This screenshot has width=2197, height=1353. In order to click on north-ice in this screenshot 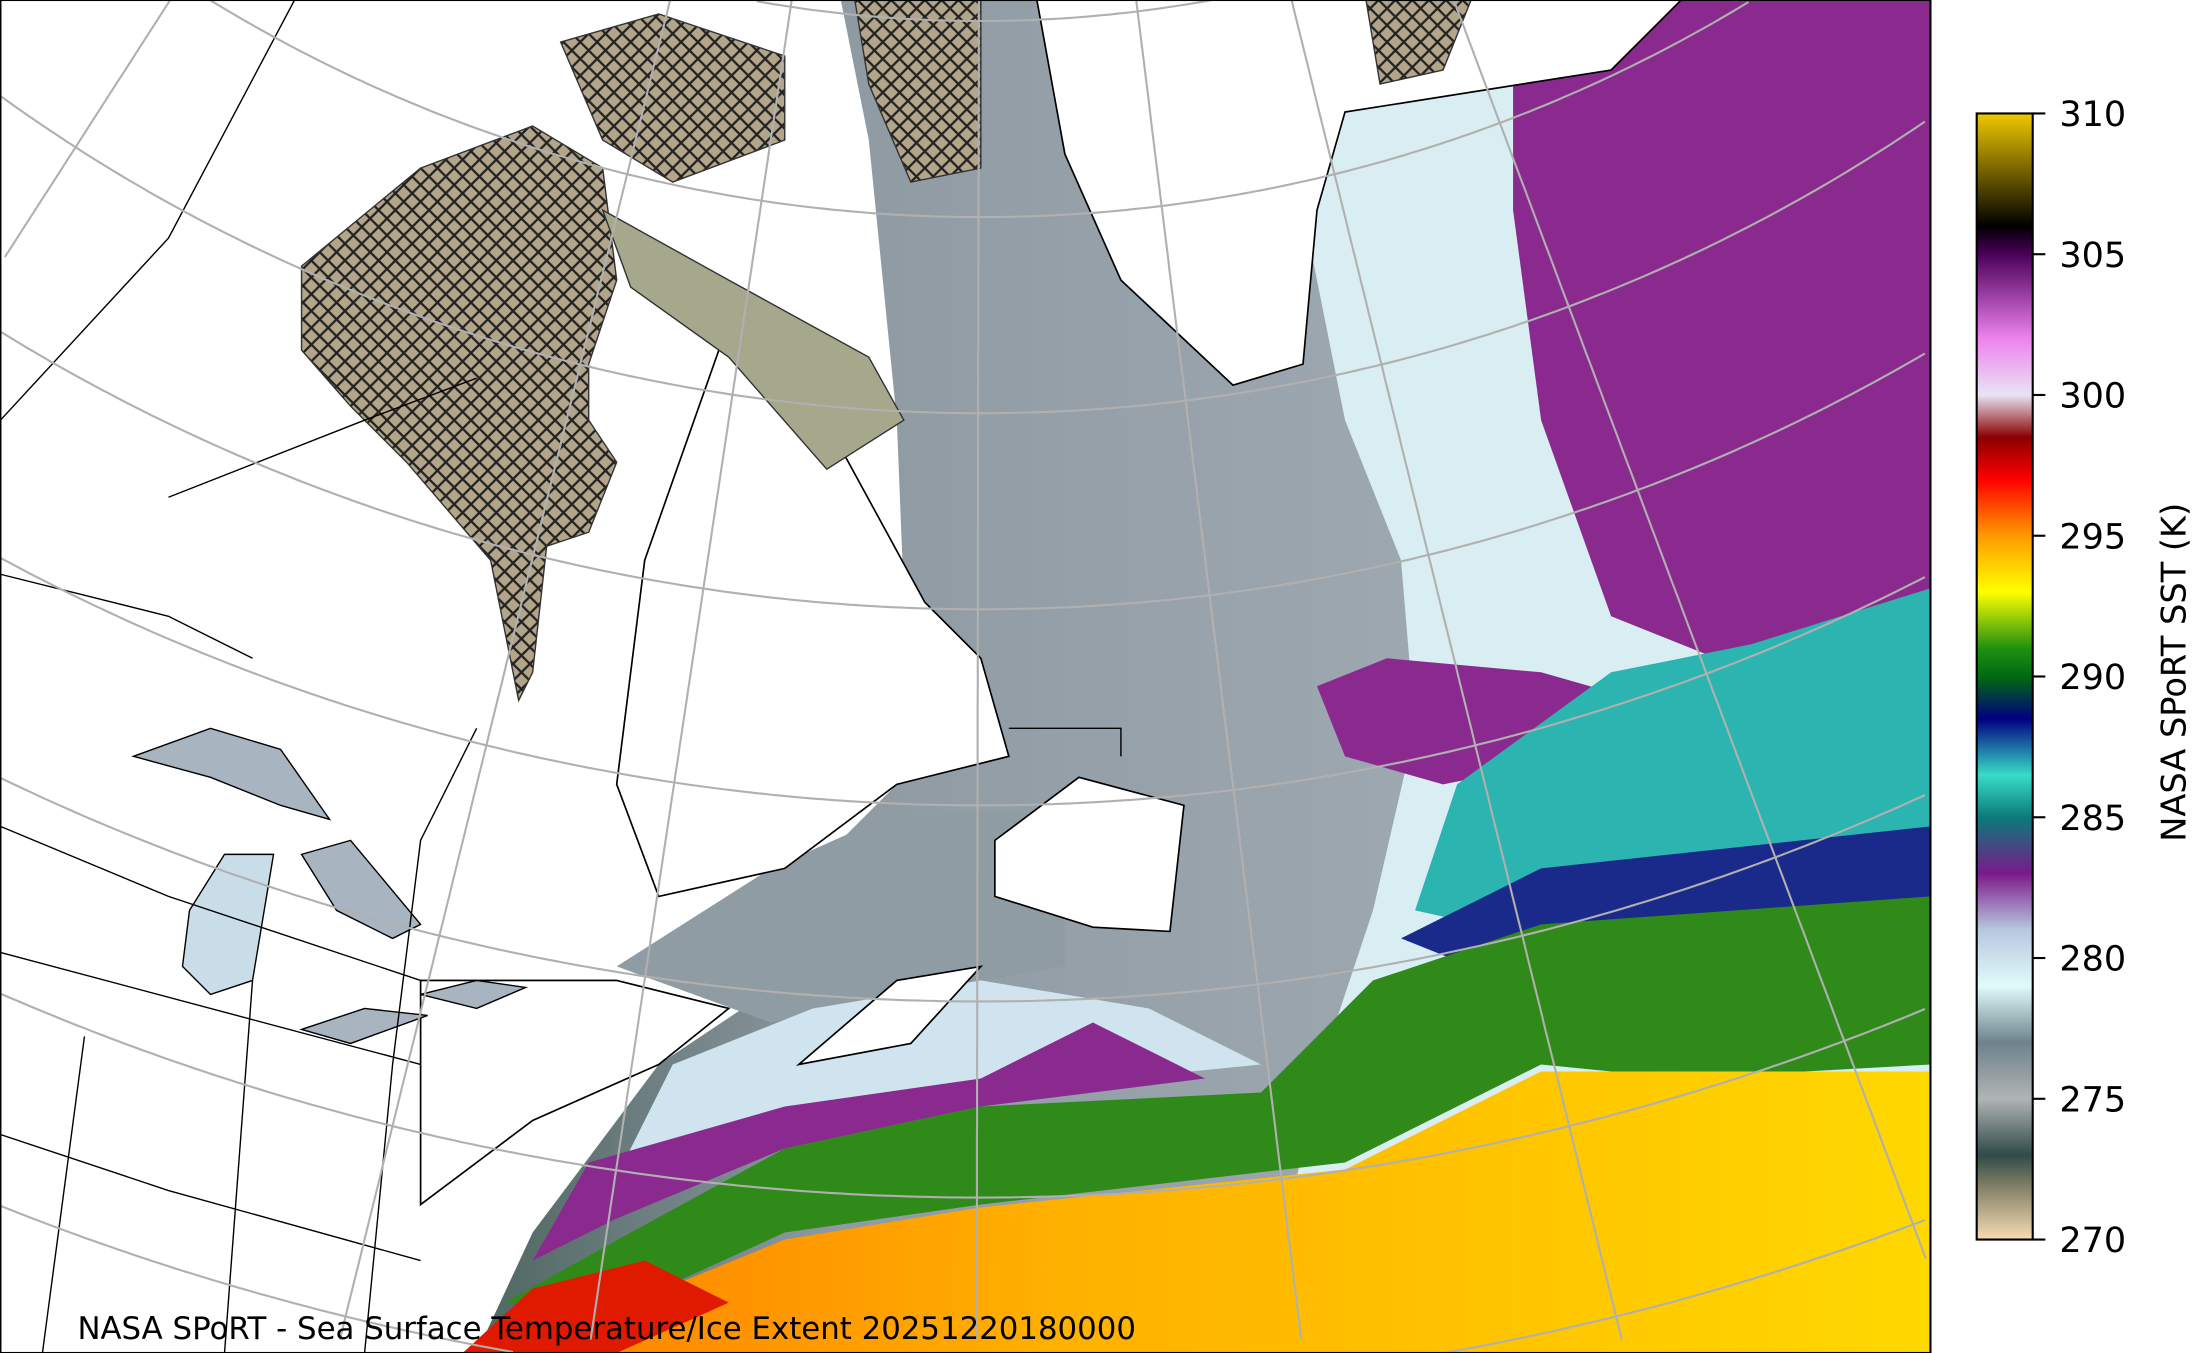, I will do `click(1418, 42)`.